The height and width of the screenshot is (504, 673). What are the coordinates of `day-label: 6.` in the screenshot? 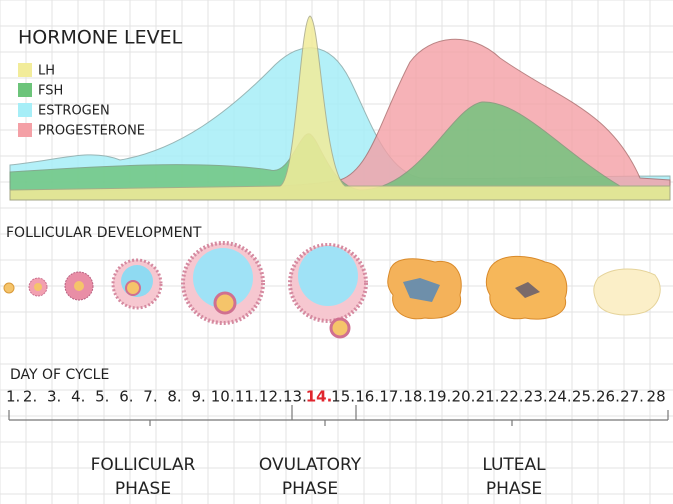 It's located at (126, 397).